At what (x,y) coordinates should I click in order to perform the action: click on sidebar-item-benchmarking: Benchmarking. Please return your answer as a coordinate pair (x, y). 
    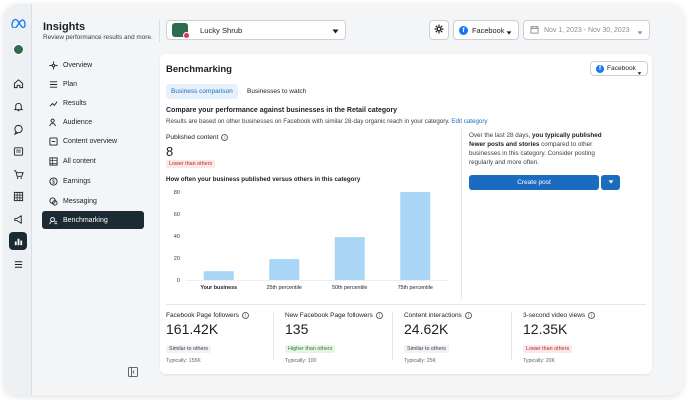
    Looking at the image, I should click on (93, 220).